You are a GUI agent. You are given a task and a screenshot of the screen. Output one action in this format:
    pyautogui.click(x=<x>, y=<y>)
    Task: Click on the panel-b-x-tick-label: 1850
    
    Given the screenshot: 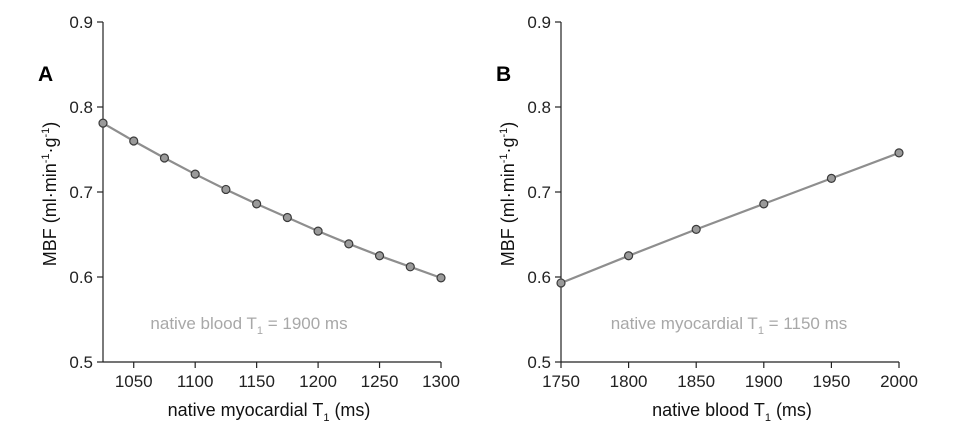 What is the action you would take?
    pyautogui.click(x=696, y=381)
    